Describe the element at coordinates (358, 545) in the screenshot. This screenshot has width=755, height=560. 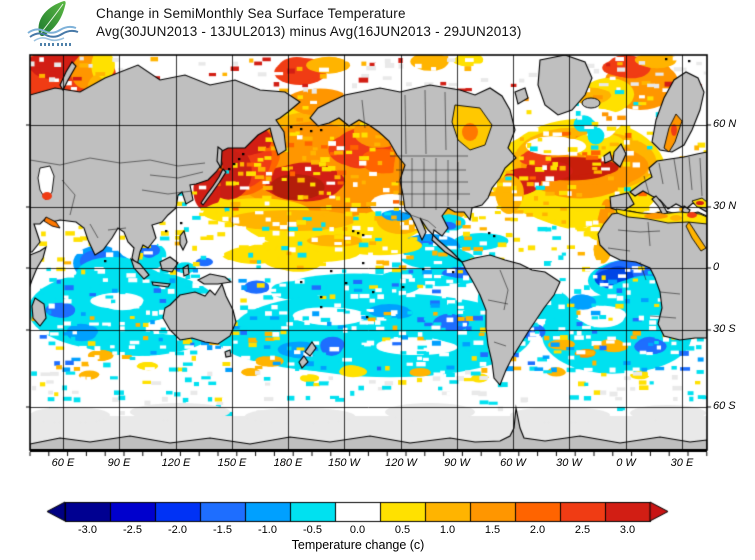
I see `colorbar-caption: Temperature change (c)` at that location.